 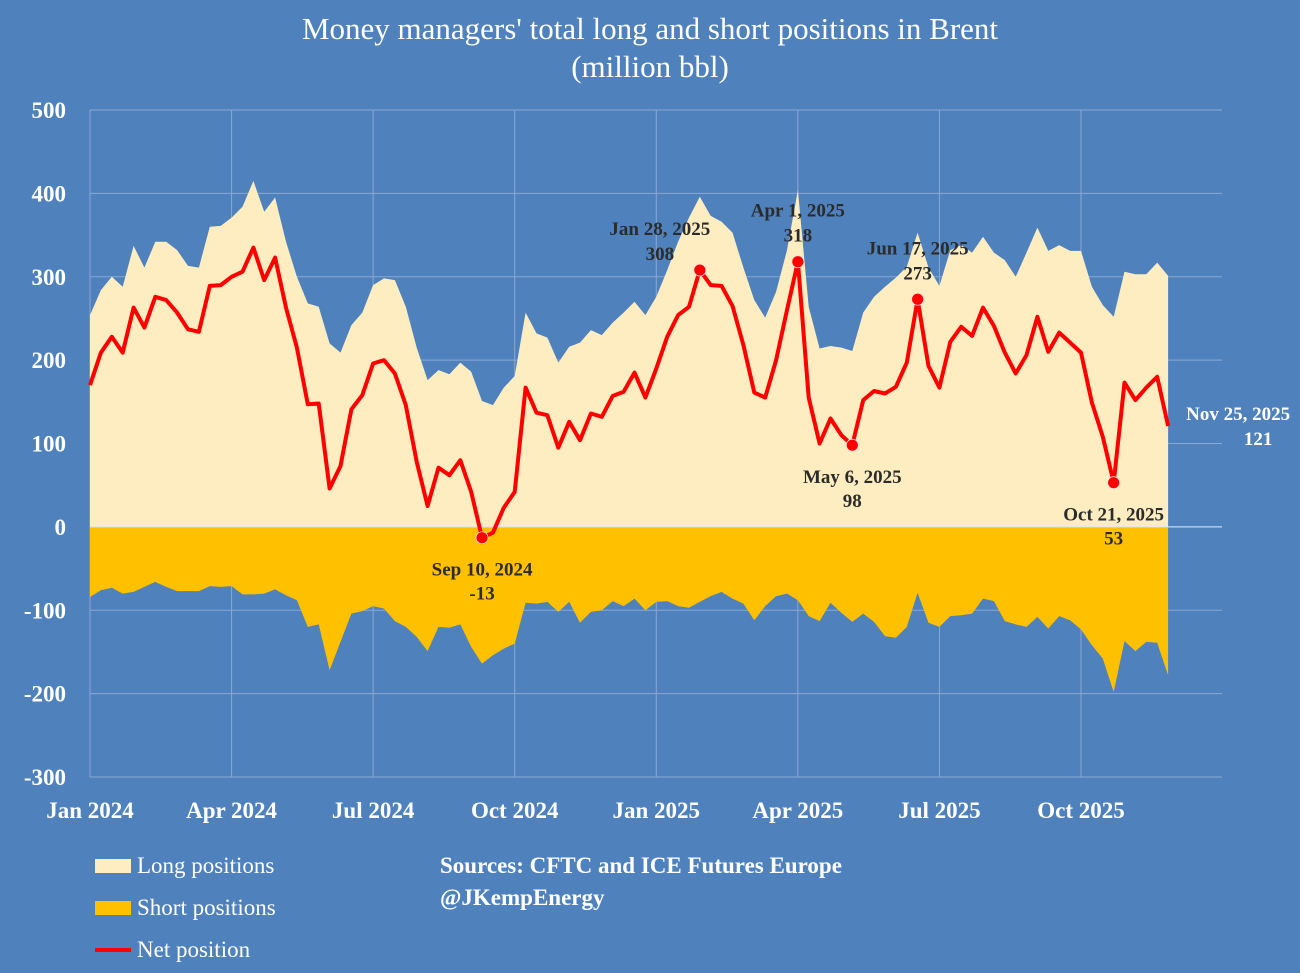 What do you see at coordinates (113, 866) in the screenshot?
I see `long-swatch-icon` at bounding box center [113, 866].